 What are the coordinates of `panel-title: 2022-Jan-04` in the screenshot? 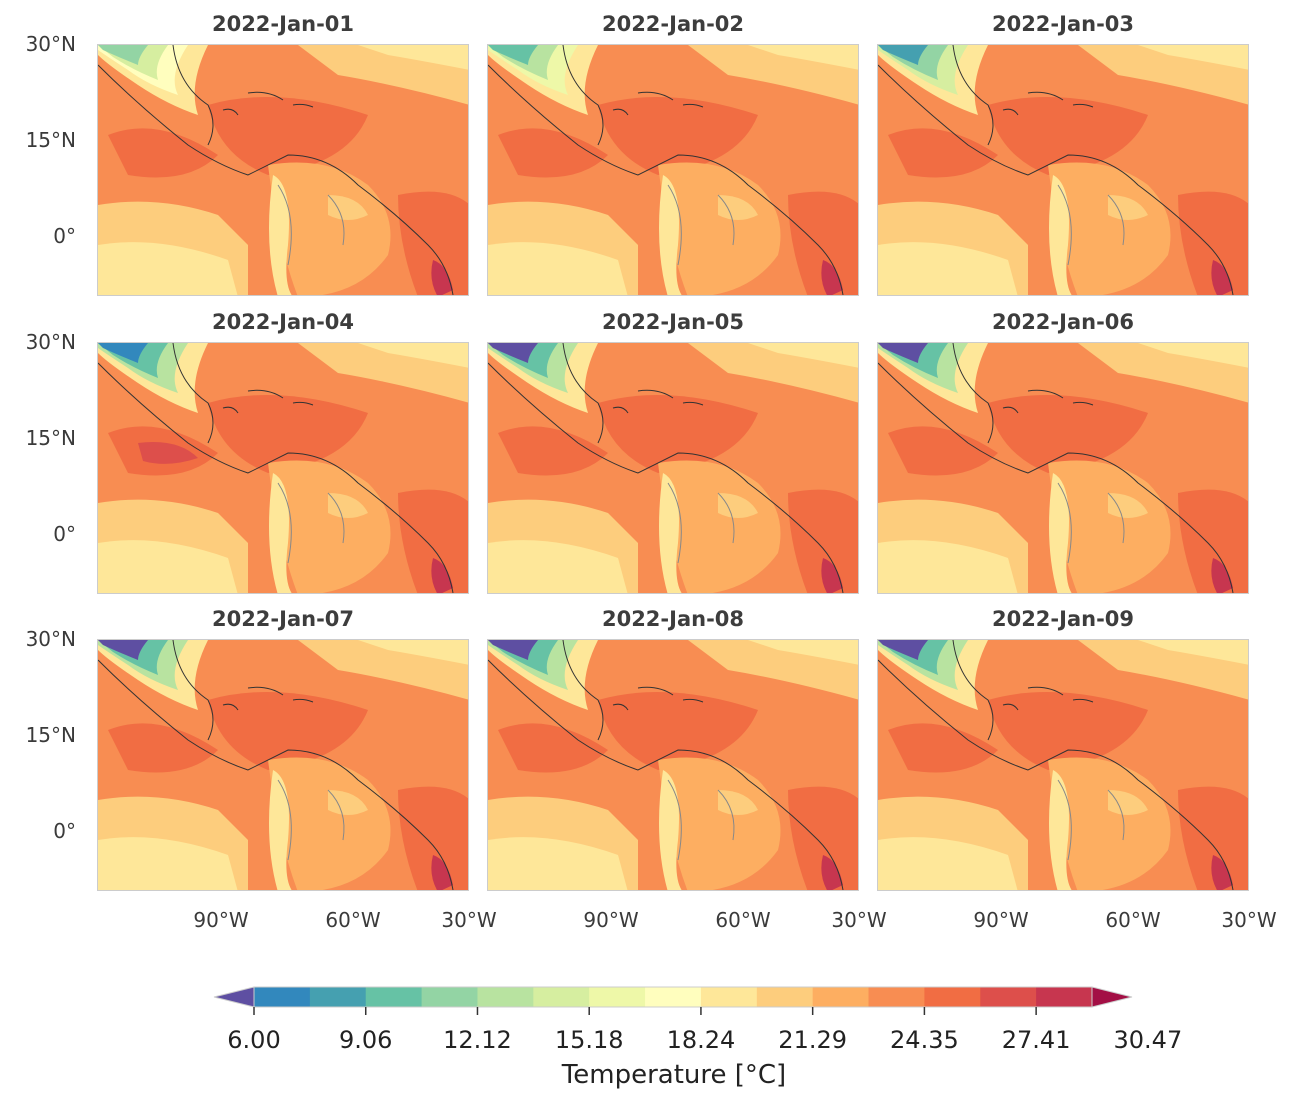 It's located at (283, 322).